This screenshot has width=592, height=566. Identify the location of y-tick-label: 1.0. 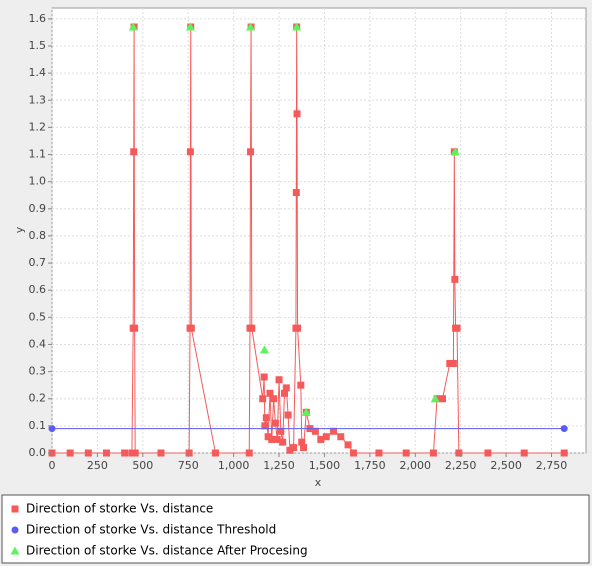
(38, 181).